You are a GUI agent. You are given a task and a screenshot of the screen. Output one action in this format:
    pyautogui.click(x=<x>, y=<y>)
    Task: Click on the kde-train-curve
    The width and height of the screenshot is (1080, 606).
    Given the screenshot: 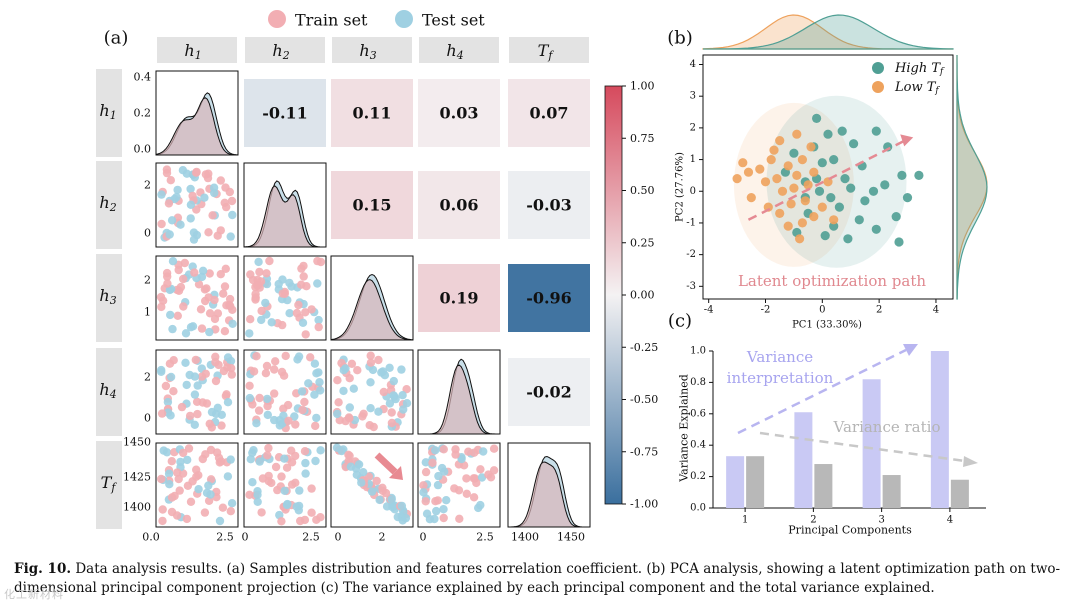 What is the action you would take?
    pyautogui.click(x=549, y=494)
    